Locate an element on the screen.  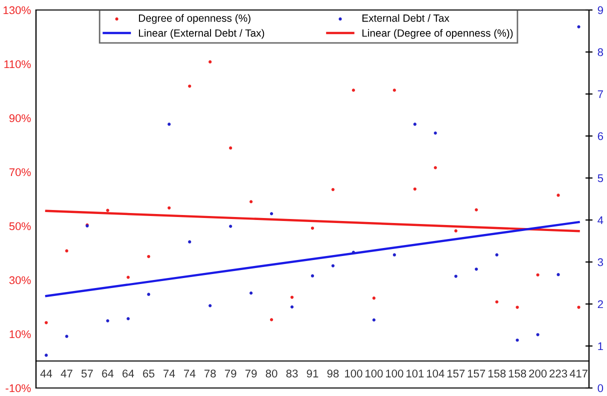
legend-label: Degree of openness (%) is located at coordinates (194, 19).